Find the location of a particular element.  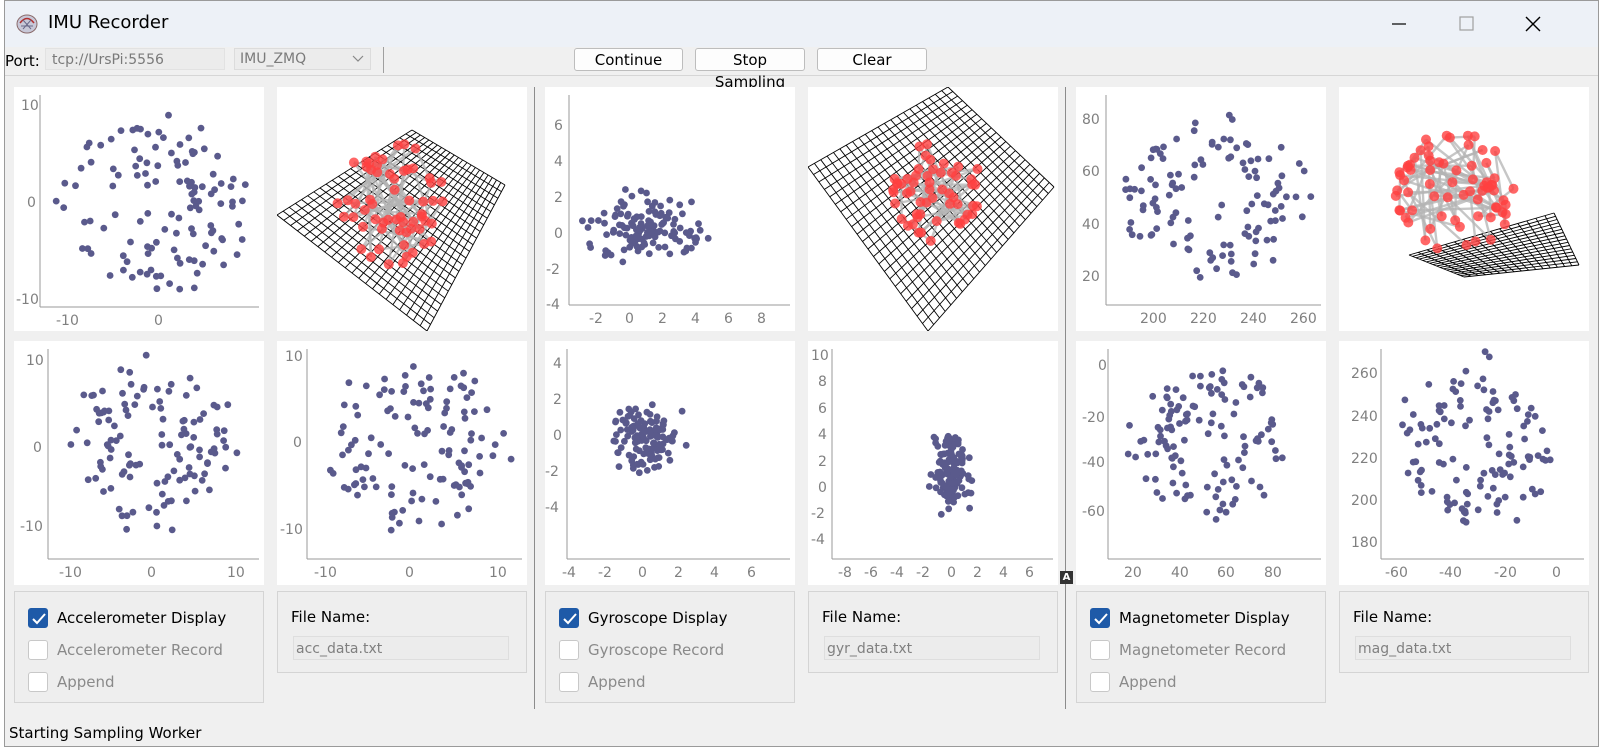

mag-xz-plot: 0 -20 -40 -60 20 40 60 80 is located at coordinates (1201, 463).